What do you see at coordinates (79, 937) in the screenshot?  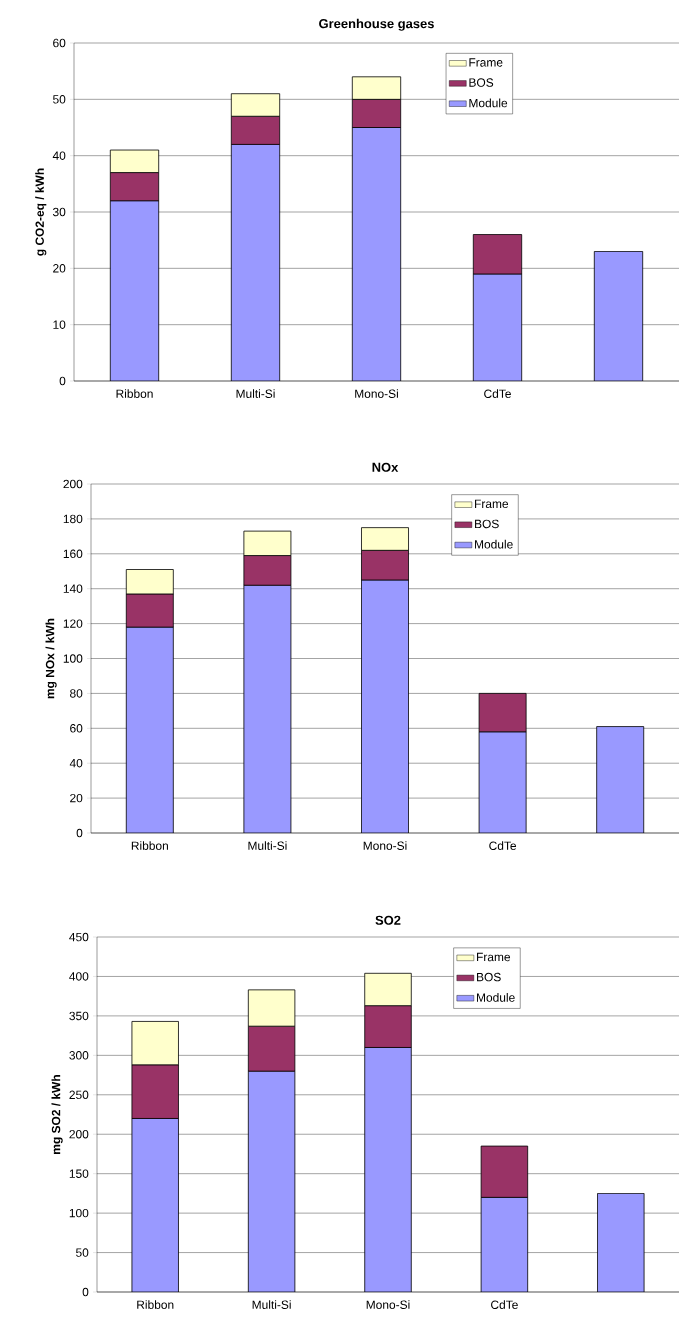 I see `y-tick-label: 450` at bounding box center [79, 937].